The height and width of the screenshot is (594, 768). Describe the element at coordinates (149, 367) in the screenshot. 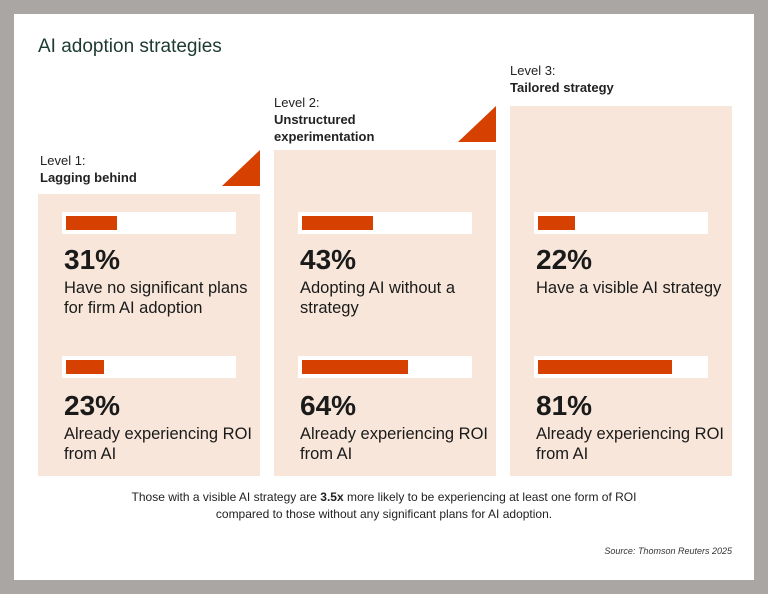

I see `level-1-bar-2-track` at that location.